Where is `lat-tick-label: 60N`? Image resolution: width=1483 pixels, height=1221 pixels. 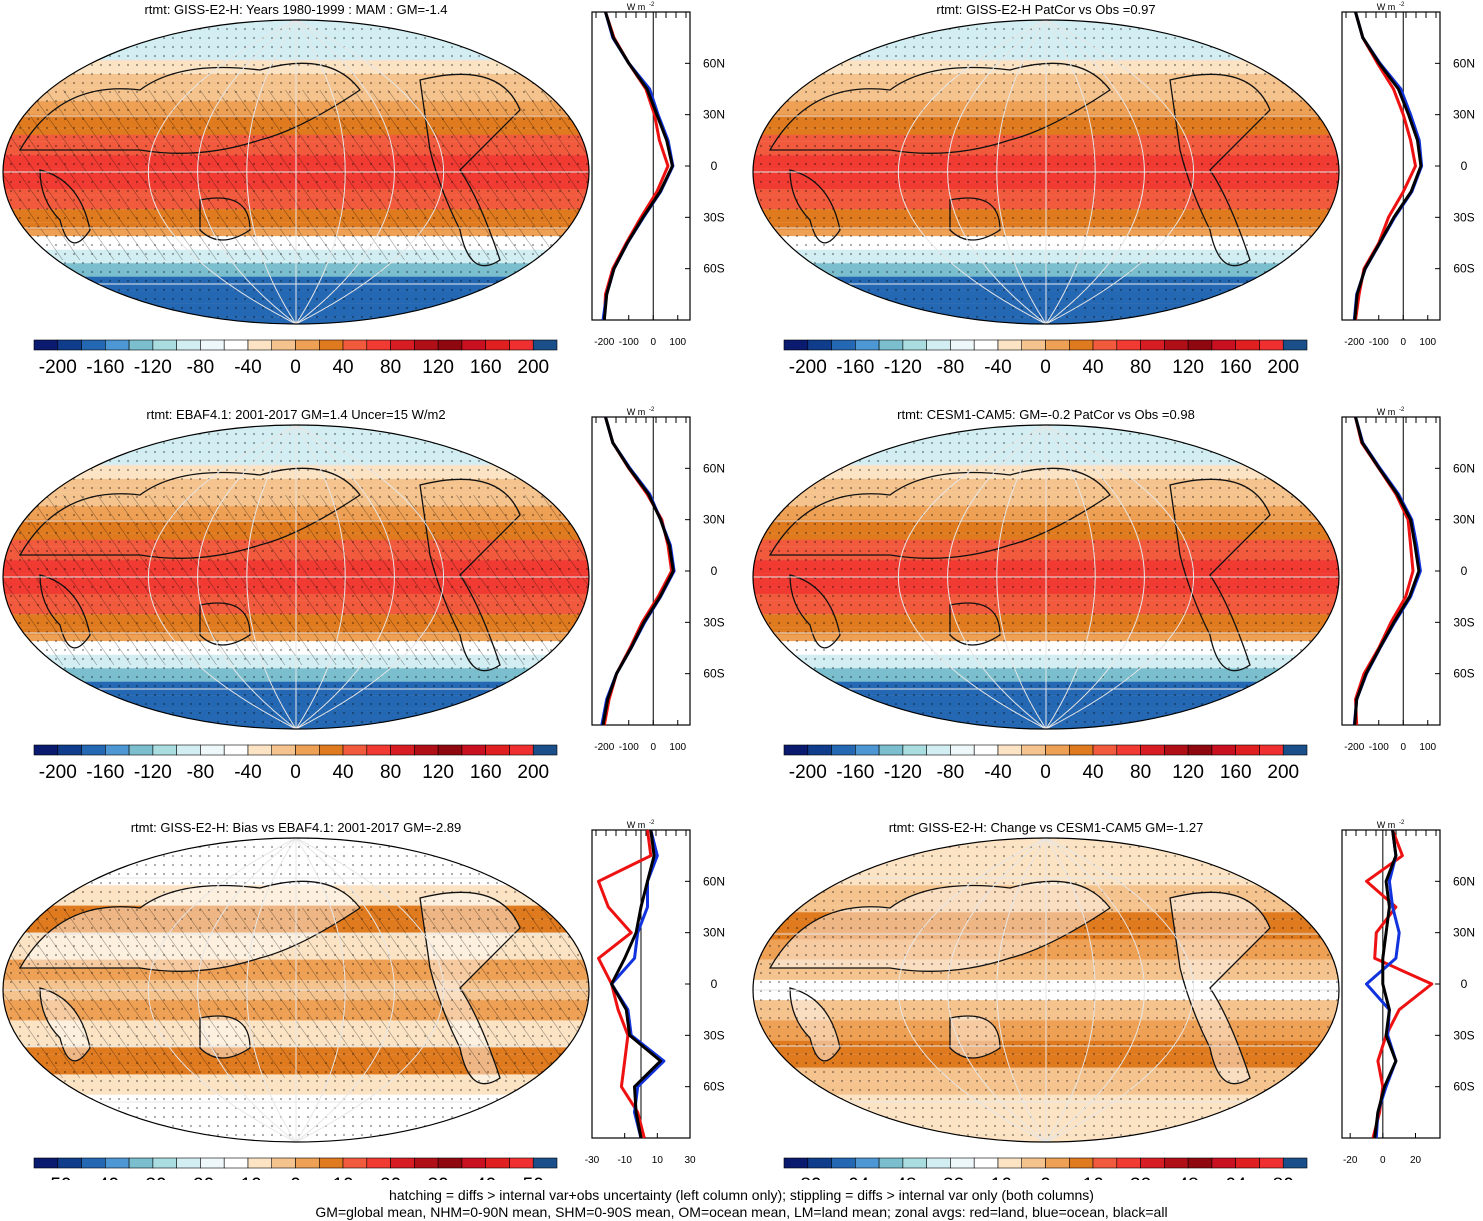 lat-tick-label: 60N is located at coordinates (714, 468).